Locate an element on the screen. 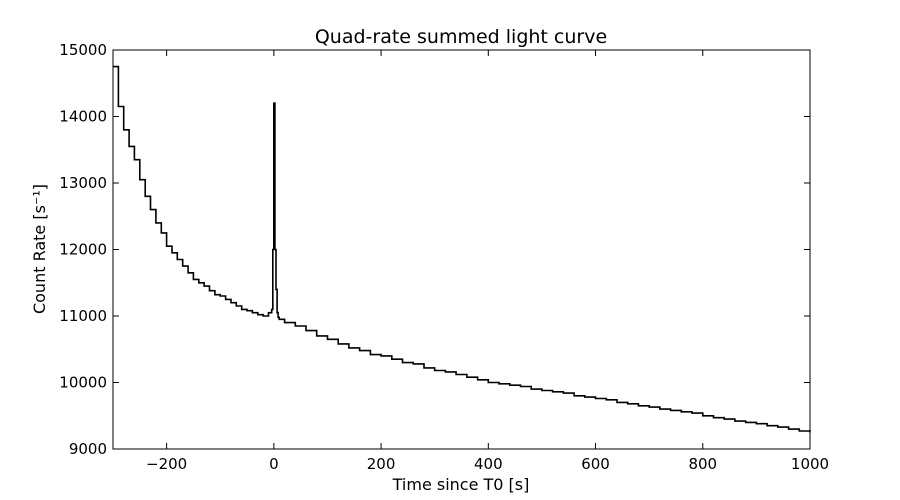 The image size is (900, 500). x-tick-label: −200 is located at coordinates (166, 464).